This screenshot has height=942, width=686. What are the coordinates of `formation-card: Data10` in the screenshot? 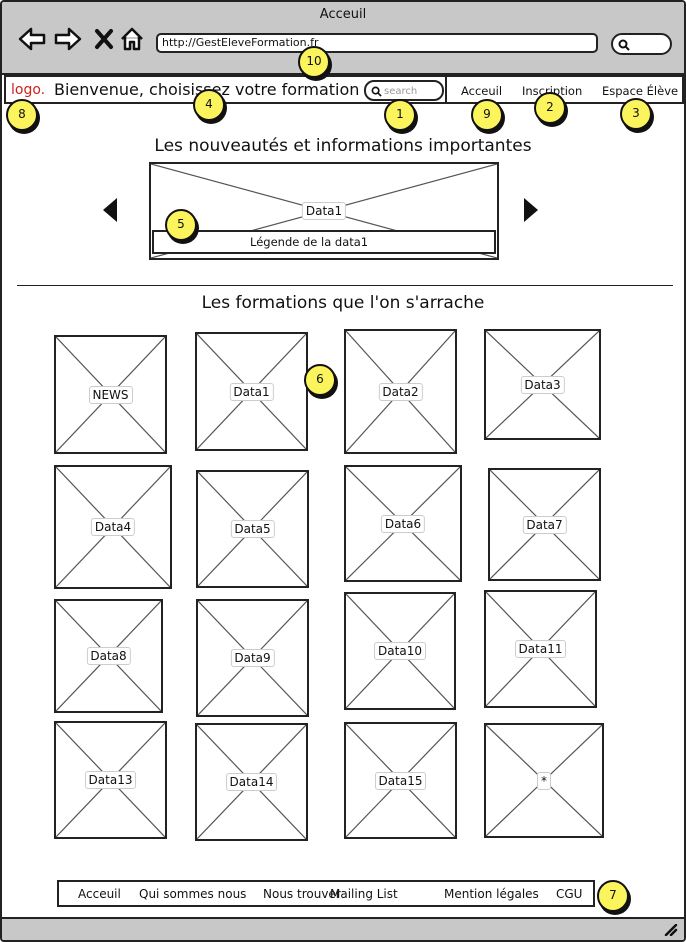 It's located at (400, 651).